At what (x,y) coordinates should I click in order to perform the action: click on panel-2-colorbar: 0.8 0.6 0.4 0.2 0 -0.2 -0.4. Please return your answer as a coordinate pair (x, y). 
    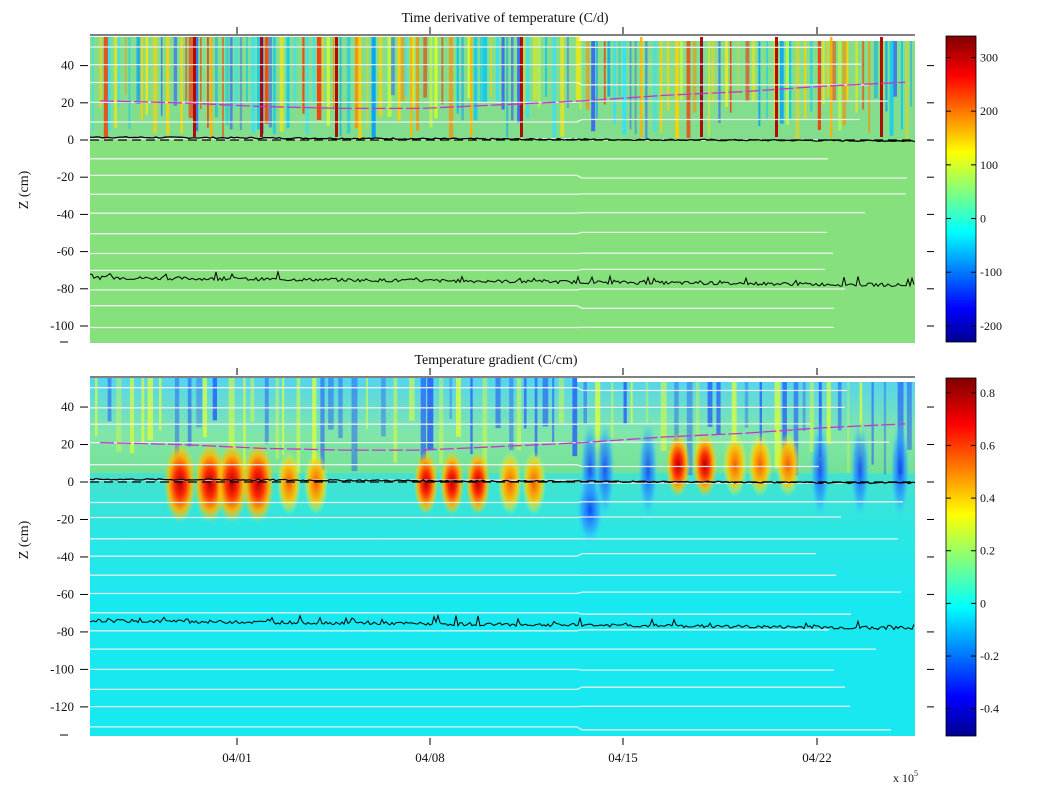
    Looking at the image, I should click on (972, 557).